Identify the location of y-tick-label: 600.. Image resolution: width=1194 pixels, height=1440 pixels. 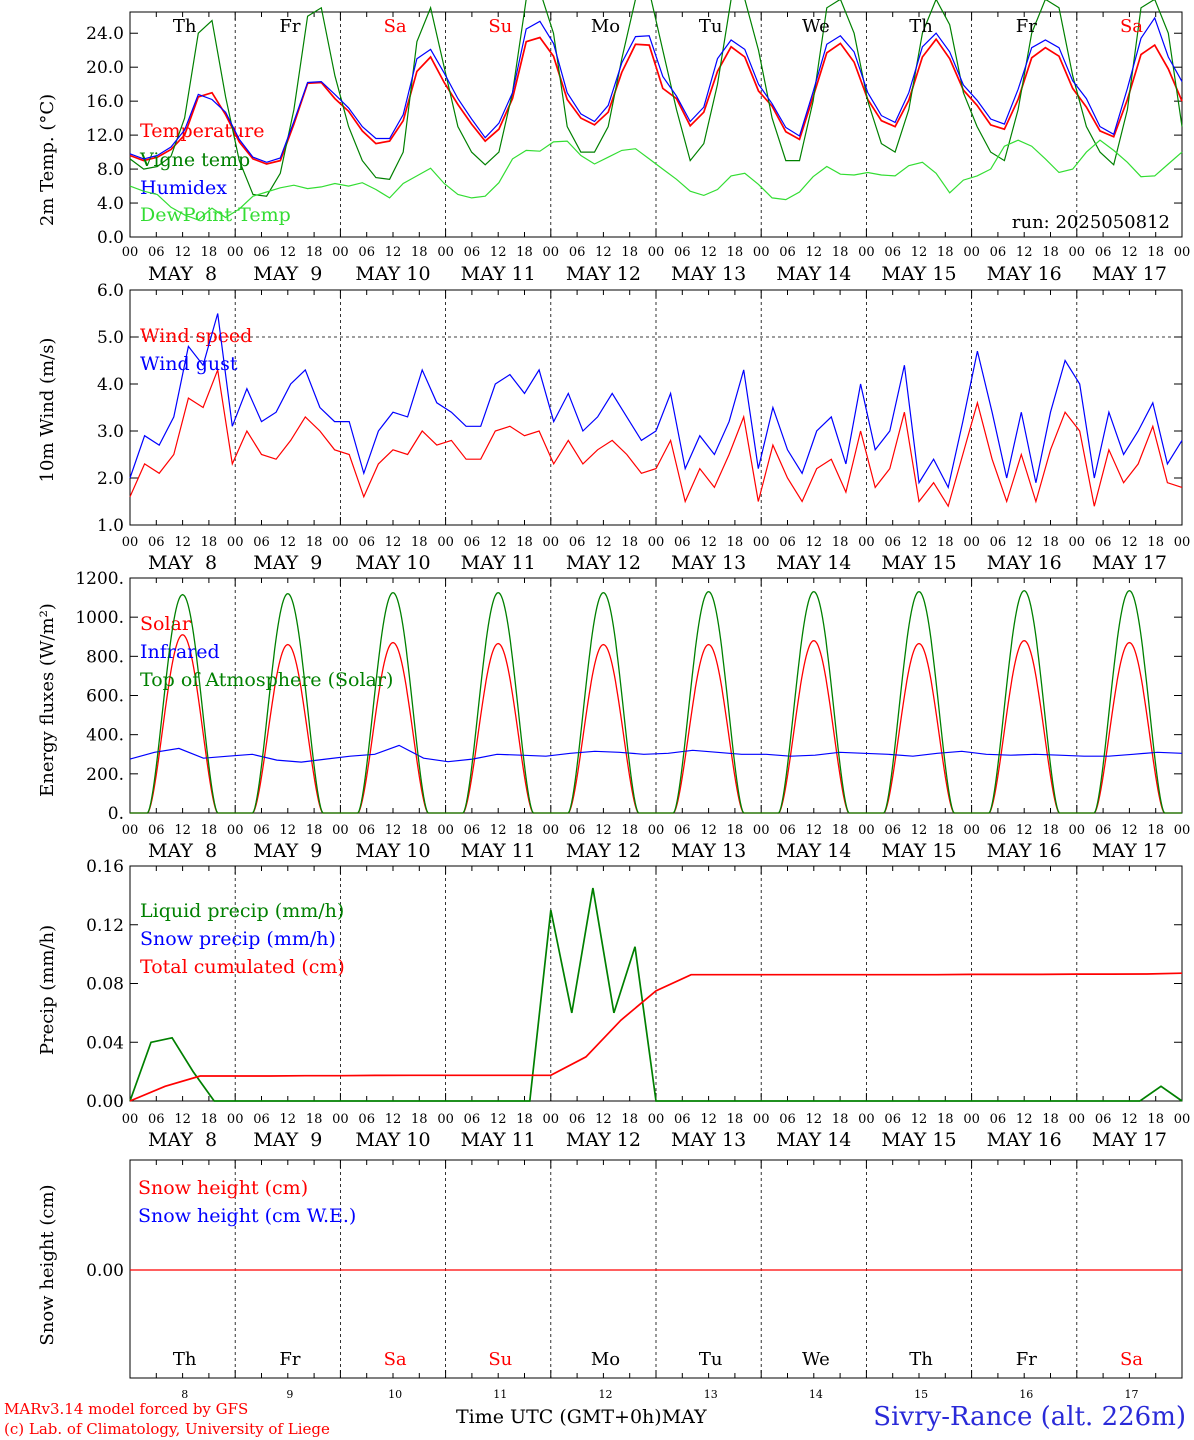
(105, 697).